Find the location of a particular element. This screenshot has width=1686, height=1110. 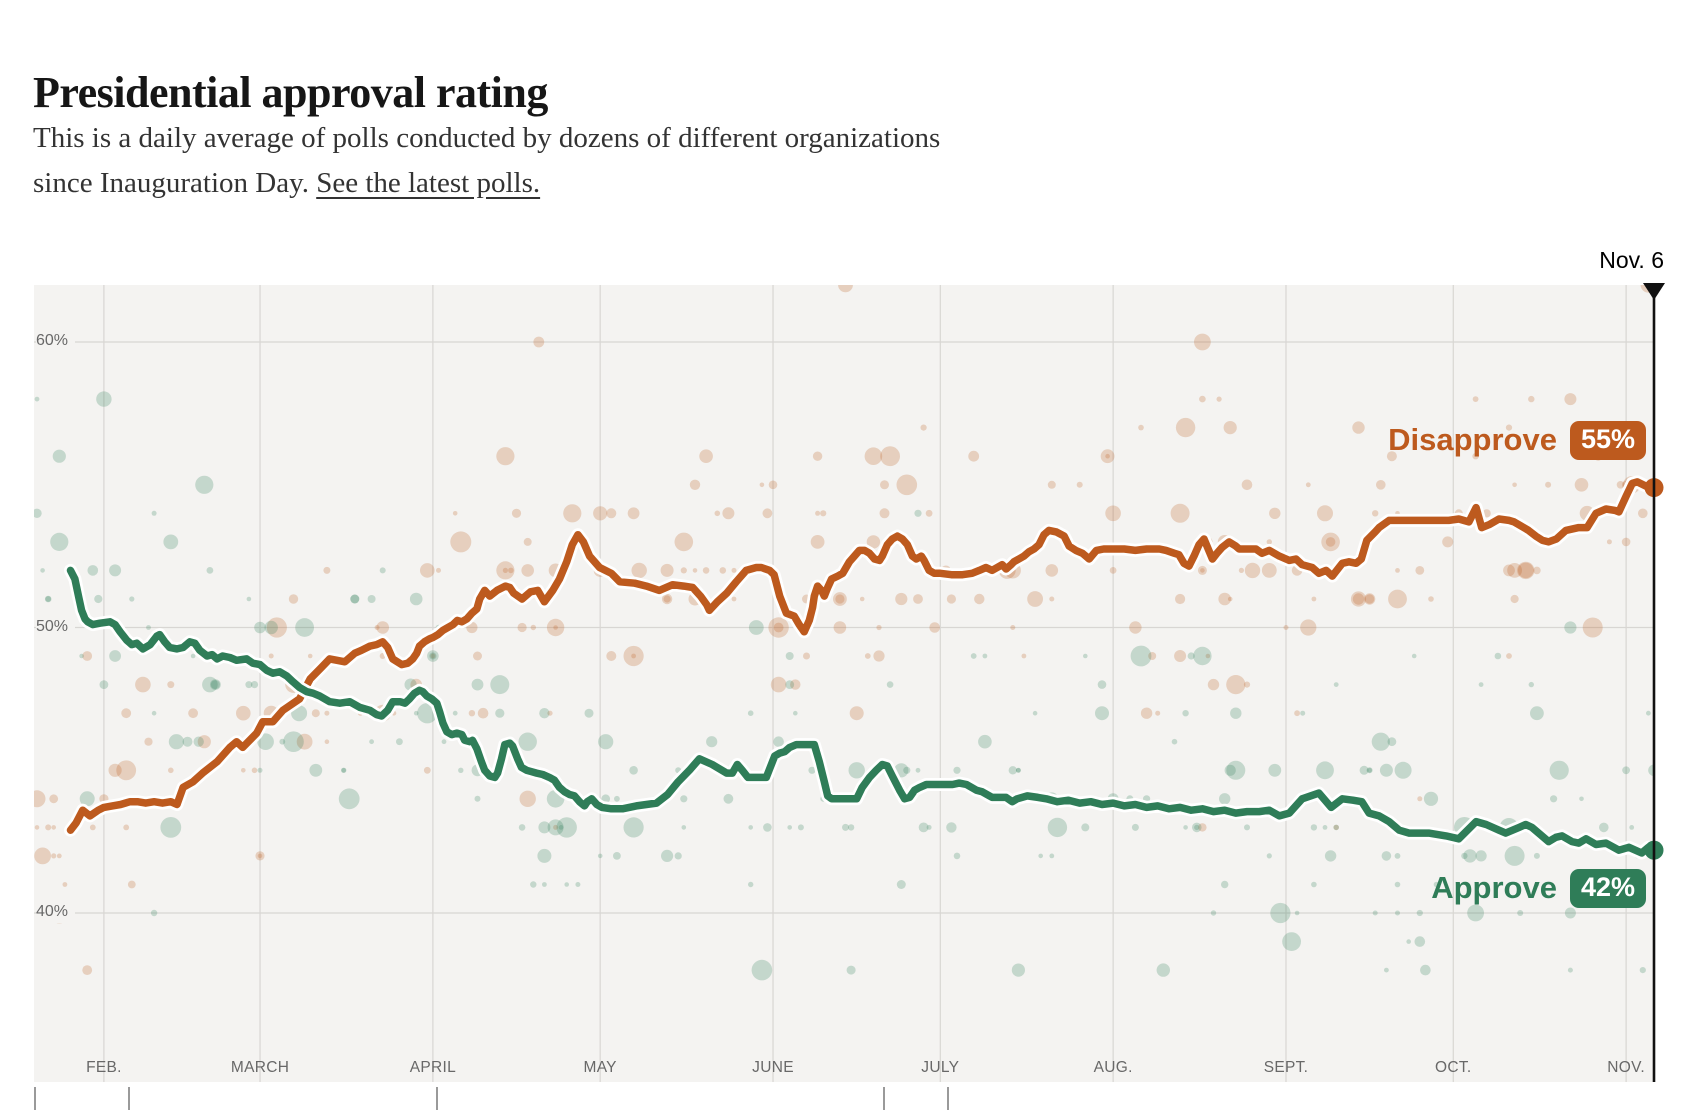

latest-date-label: Nov. 6 is located at coordinates (1631, 260).